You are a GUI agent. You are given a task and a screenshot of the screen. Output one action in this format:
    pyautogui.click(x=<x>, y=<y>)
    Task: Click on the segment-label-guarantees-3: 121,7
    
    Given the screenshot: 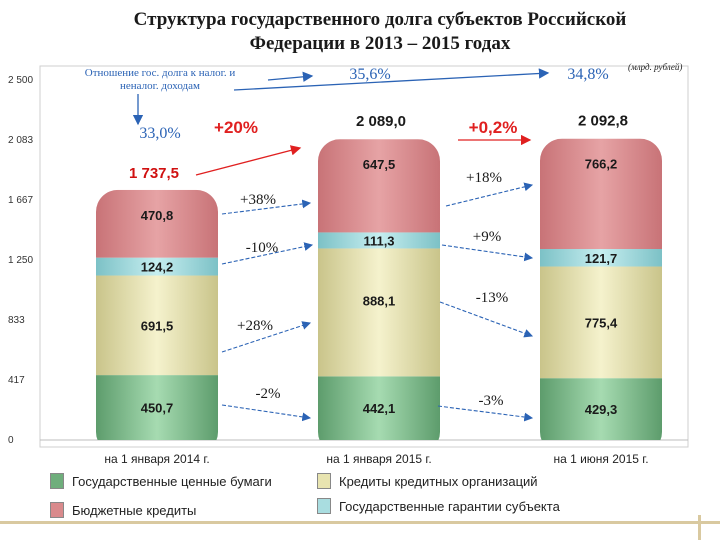 What is the action you would take?
    pyautogui.click(x=601, y=258)
    